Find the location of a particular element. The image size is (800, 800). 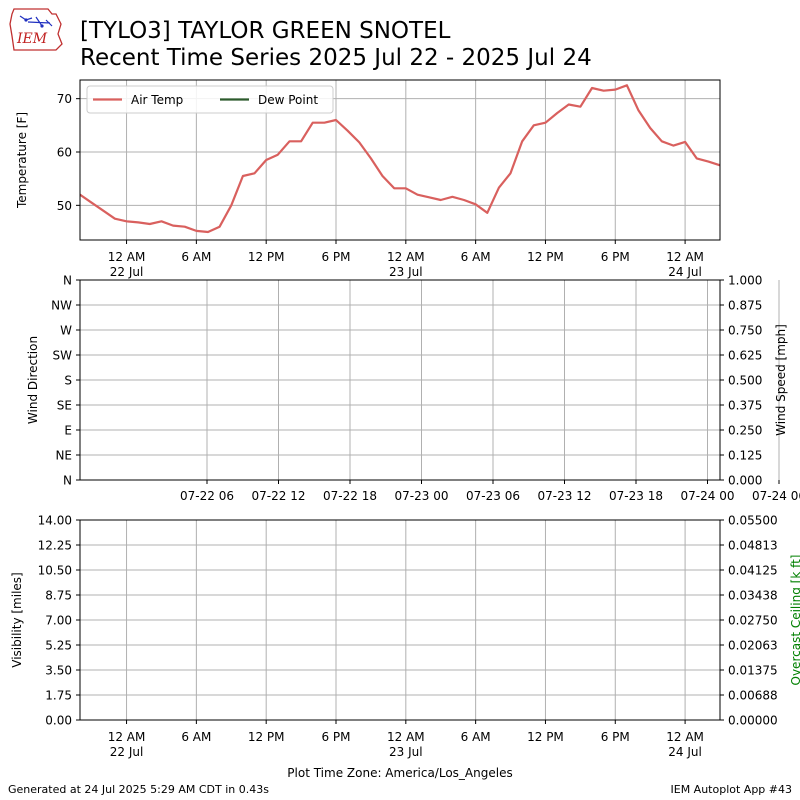

wind-speed-tick-label: 0.750 is located at coordinates (745, 331).